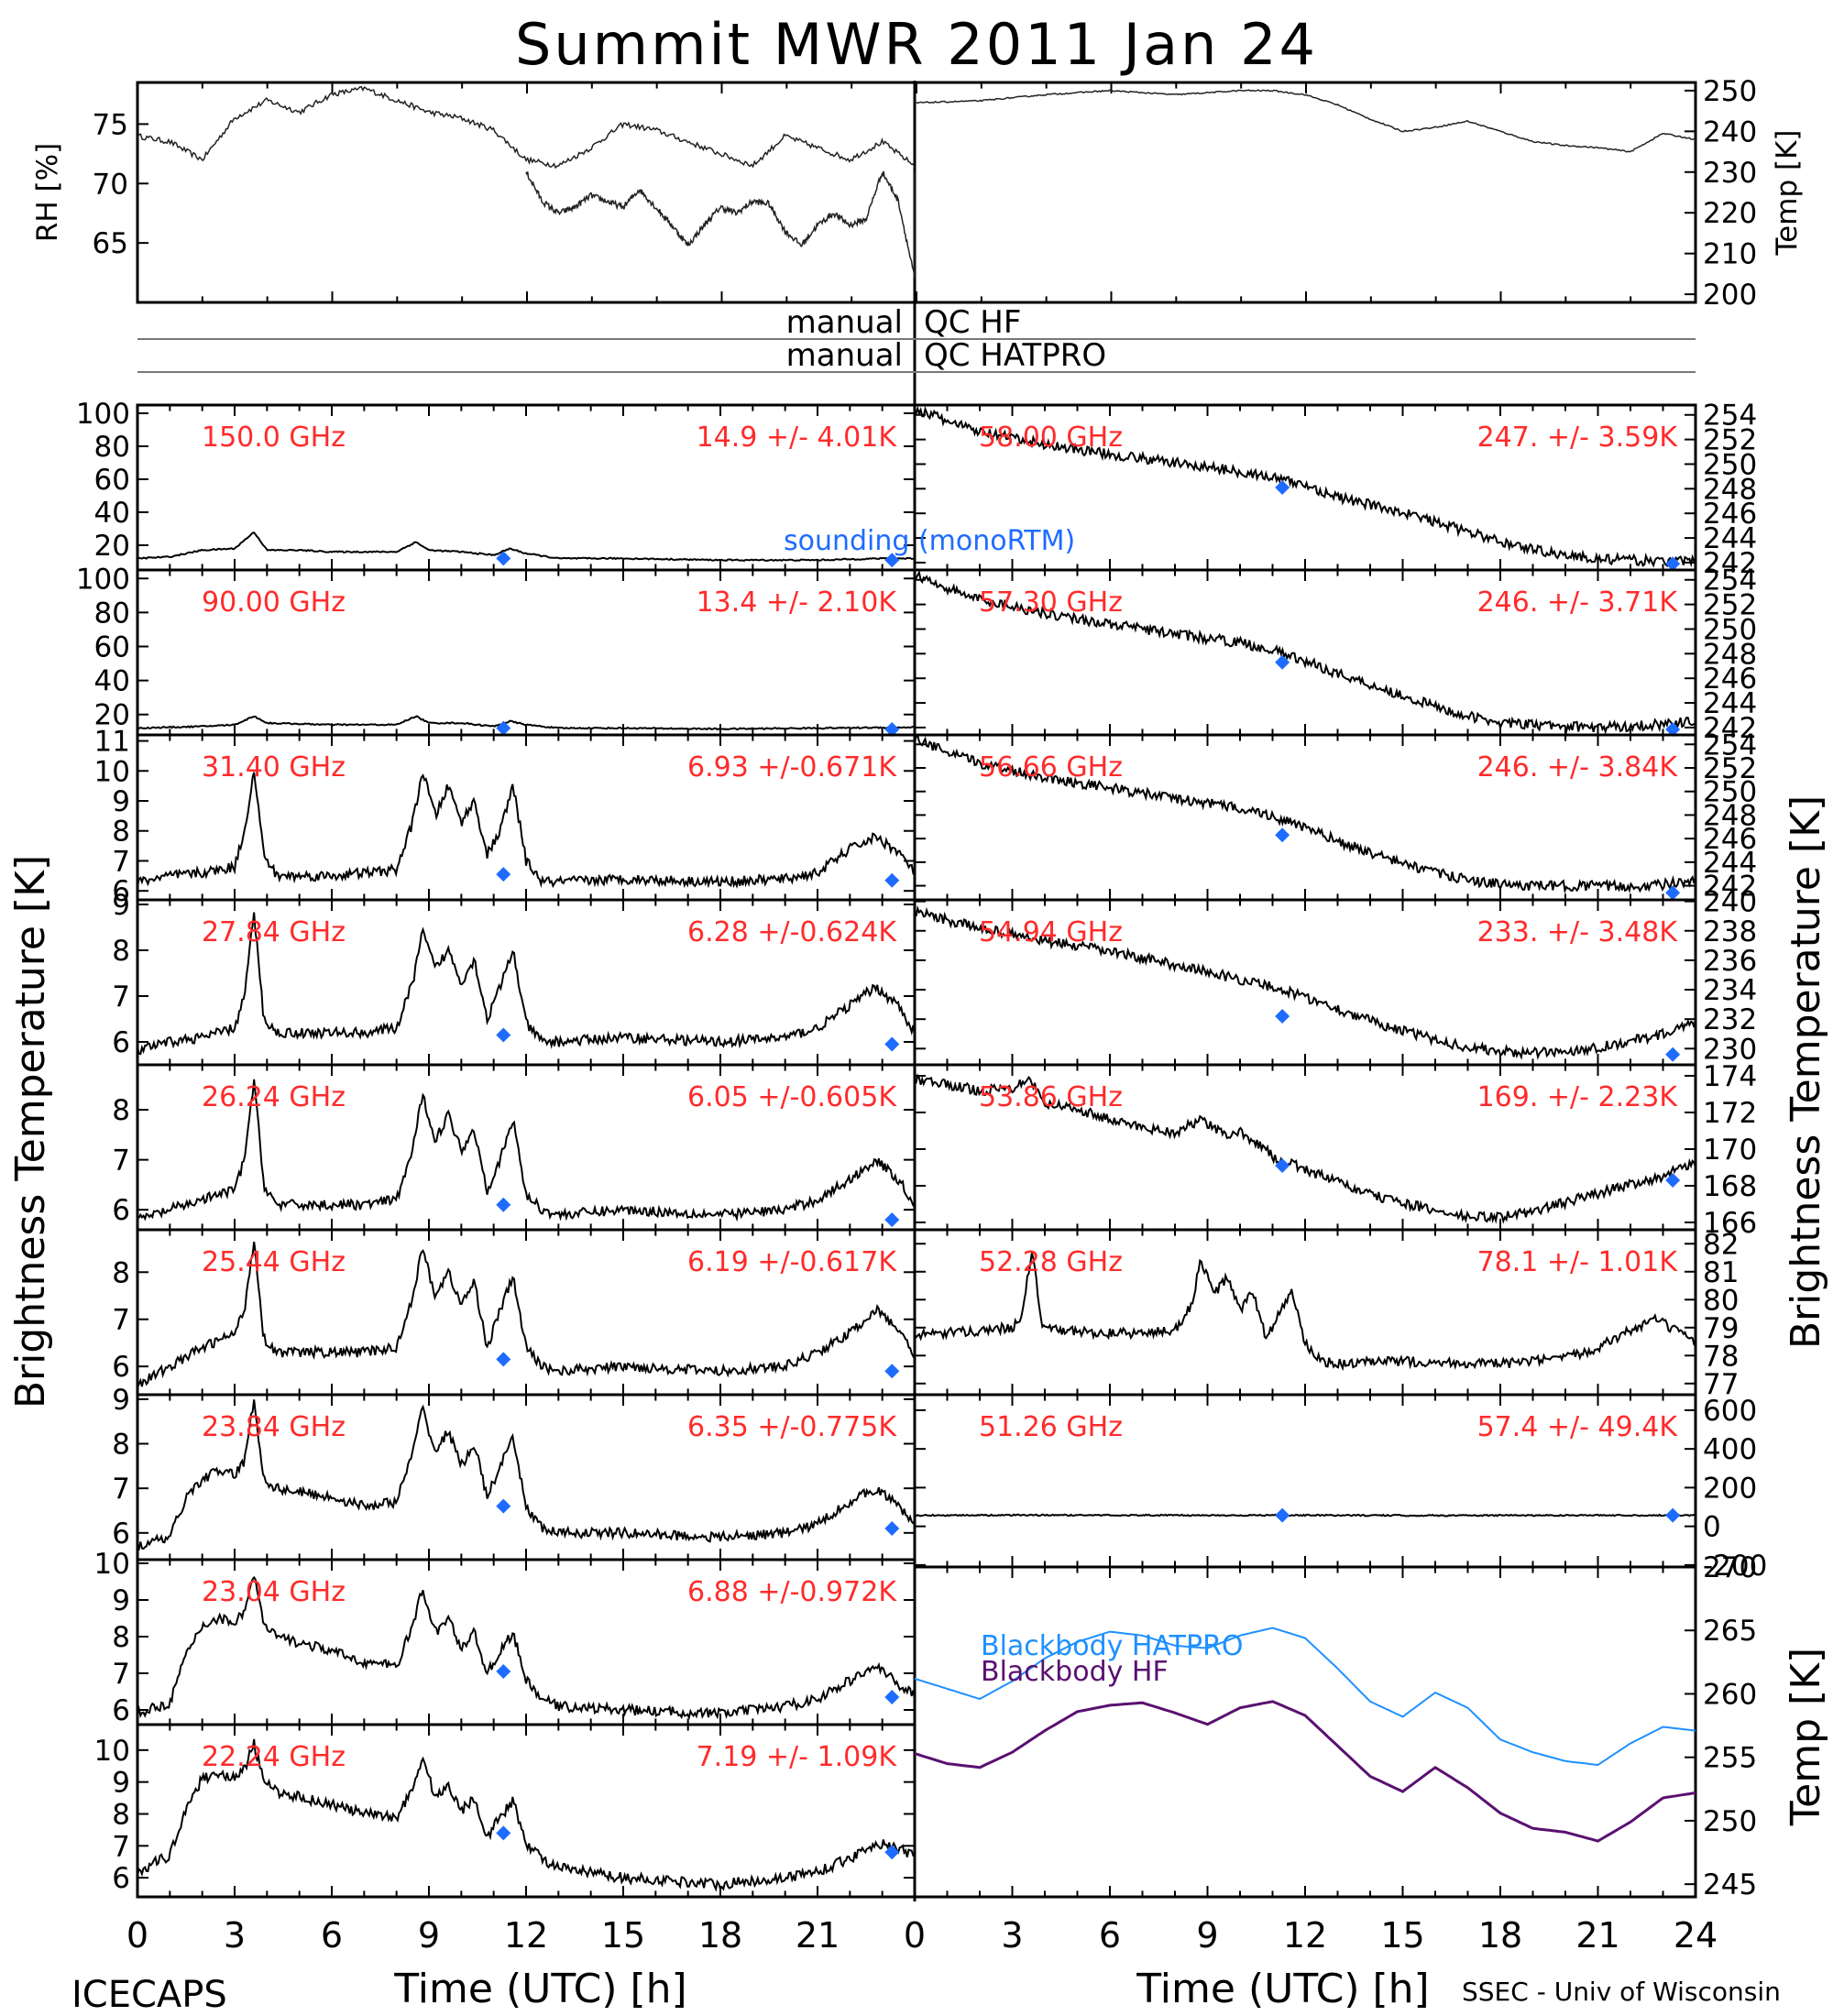 This screenshot has height=2016, width=1833. Describe the element at coordinates (1578, 1262) in the screenshot. I see `channel-stats-label: 78.1 +/- 1.01K` at that location.